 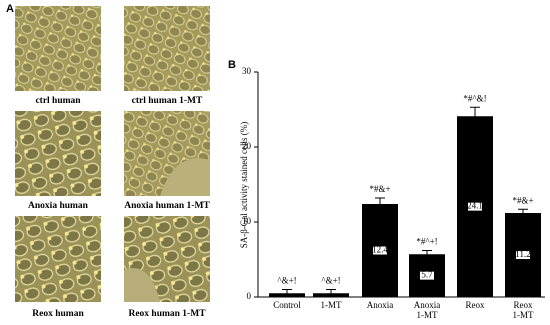 I want to click on x-tick-label: Reox, so click(x=475, y=305).